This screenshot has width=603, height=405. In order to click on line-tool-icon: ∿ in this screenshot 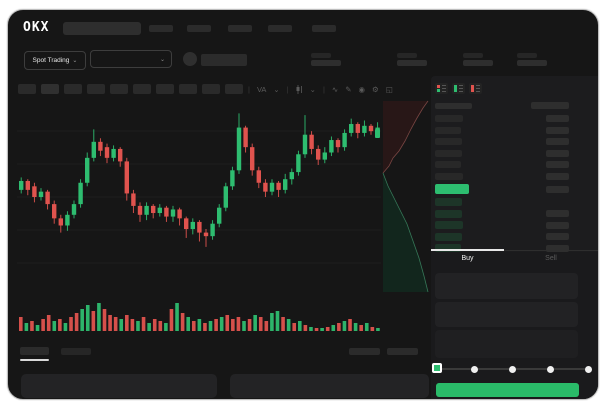, I will do `click(335, 89)`.